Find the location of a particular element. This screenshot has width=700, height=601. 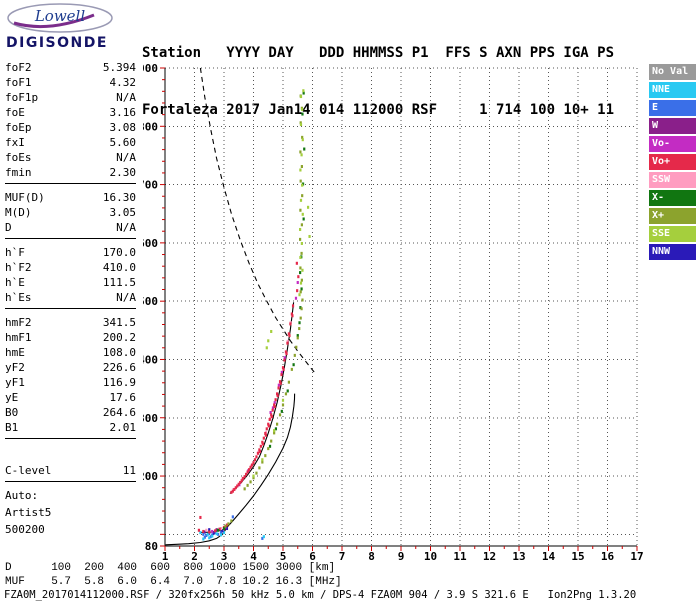

y-tick-label: 900 is located at coordinates (150, 68).